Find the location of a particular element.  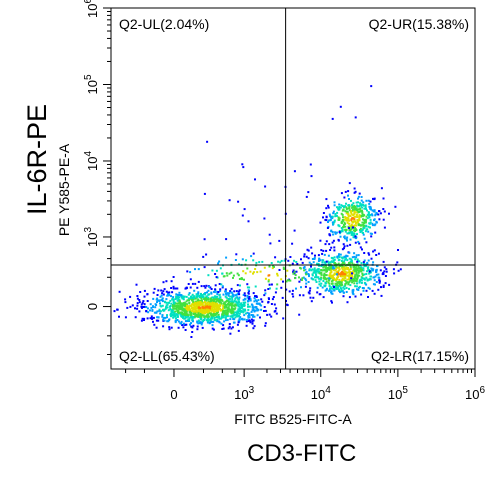

quadrant-label-q2-ll: Q2-LL(65.43%) is located at coordinates (167, 356).